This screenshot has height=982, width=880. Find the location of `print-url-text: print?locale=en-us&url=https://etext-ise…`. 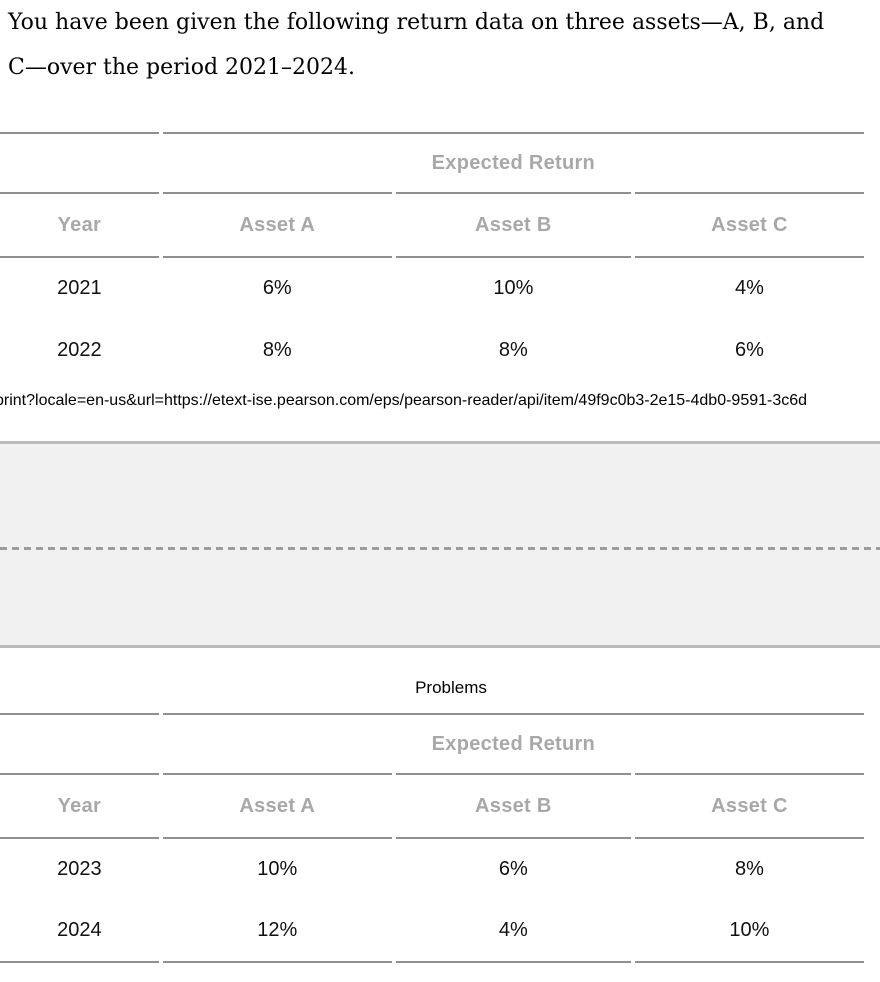

print-url-text: print?locale=en-us&url=https://etext-ise… is located at coordinates (404, 400).